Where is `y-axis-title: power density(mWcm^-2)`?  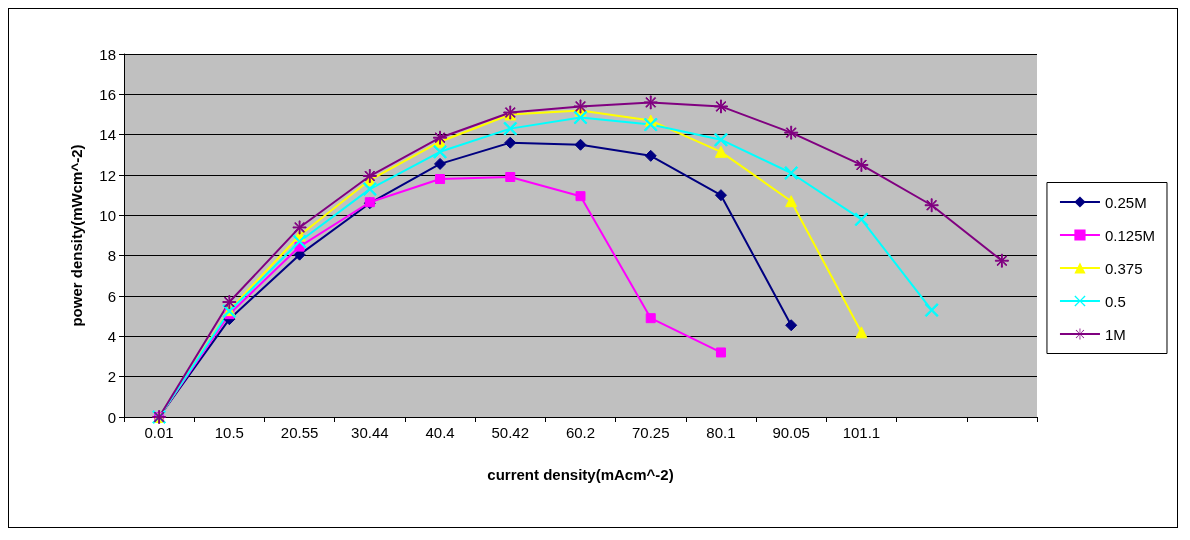 y-axis-title: power density(mWcm^-2) is located at coordinates (76, 235).